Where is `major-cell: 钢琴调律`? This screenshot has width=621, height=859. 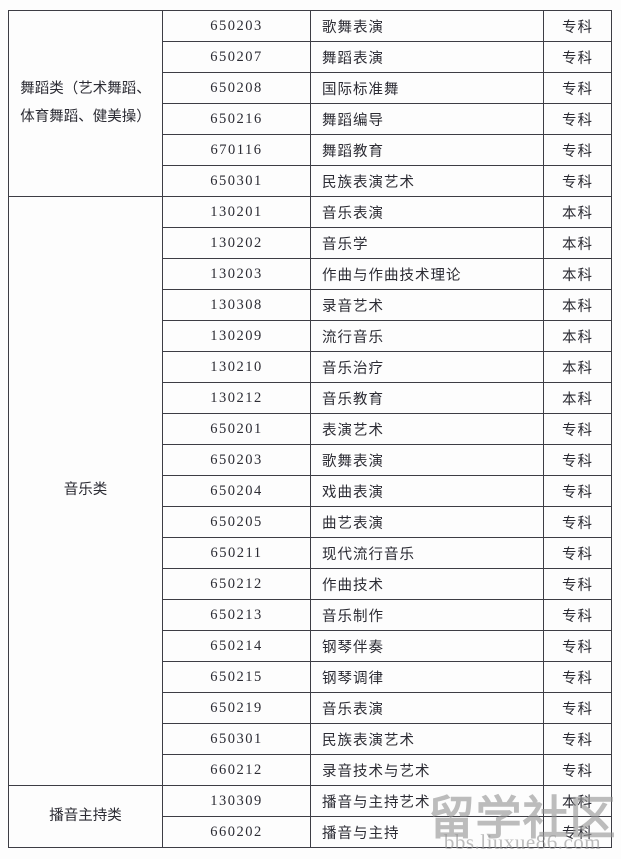
major-cell: 钢琴调律 is located at coordinates (427, 677).